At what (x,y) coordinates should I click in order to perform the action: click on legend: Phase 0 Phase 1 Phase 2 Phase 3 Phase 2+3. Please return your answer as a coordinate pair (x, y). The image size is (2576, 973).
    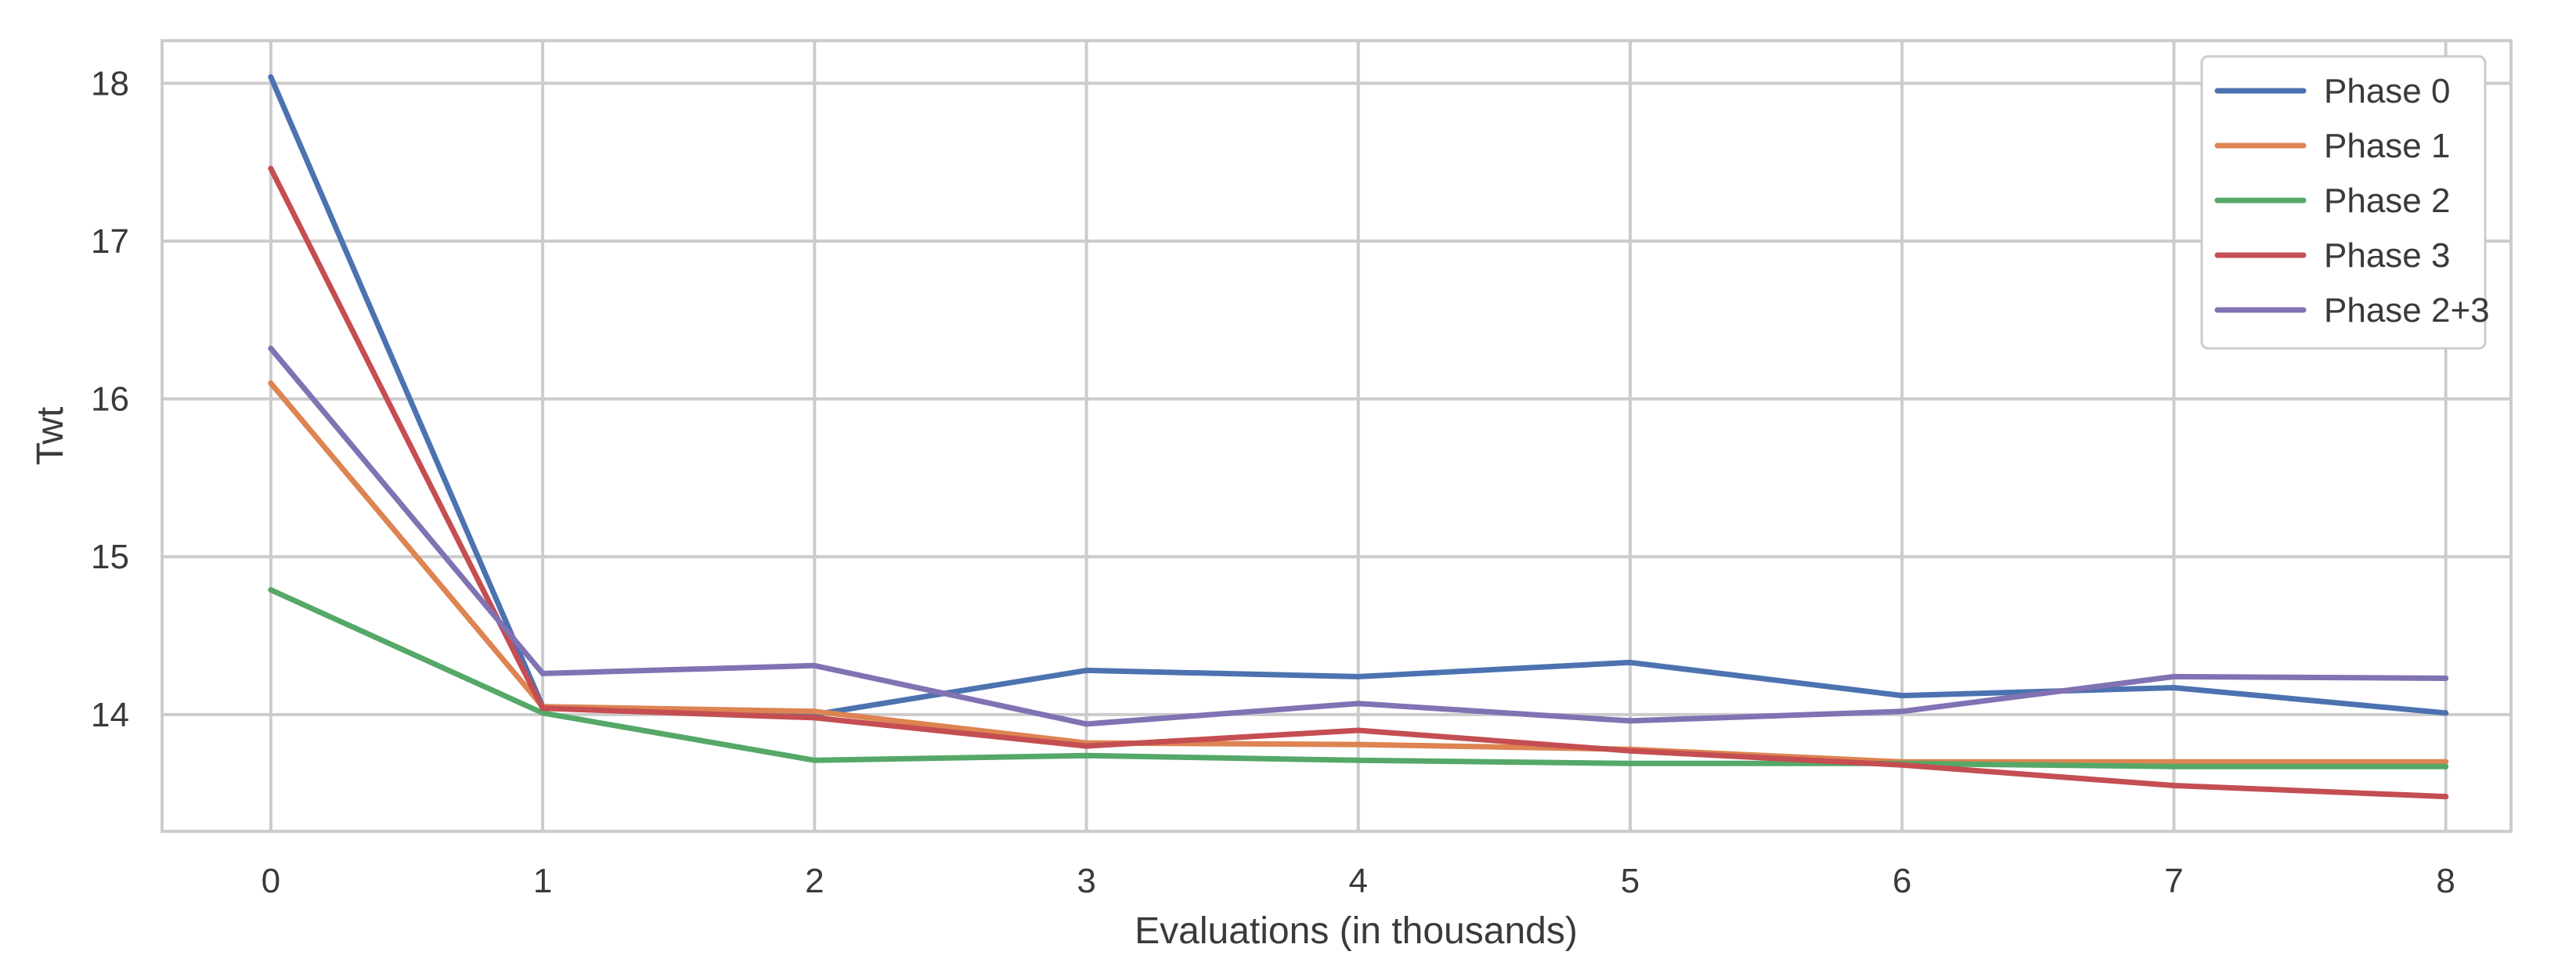
    Looking at the image, I should click on (2345, 202).